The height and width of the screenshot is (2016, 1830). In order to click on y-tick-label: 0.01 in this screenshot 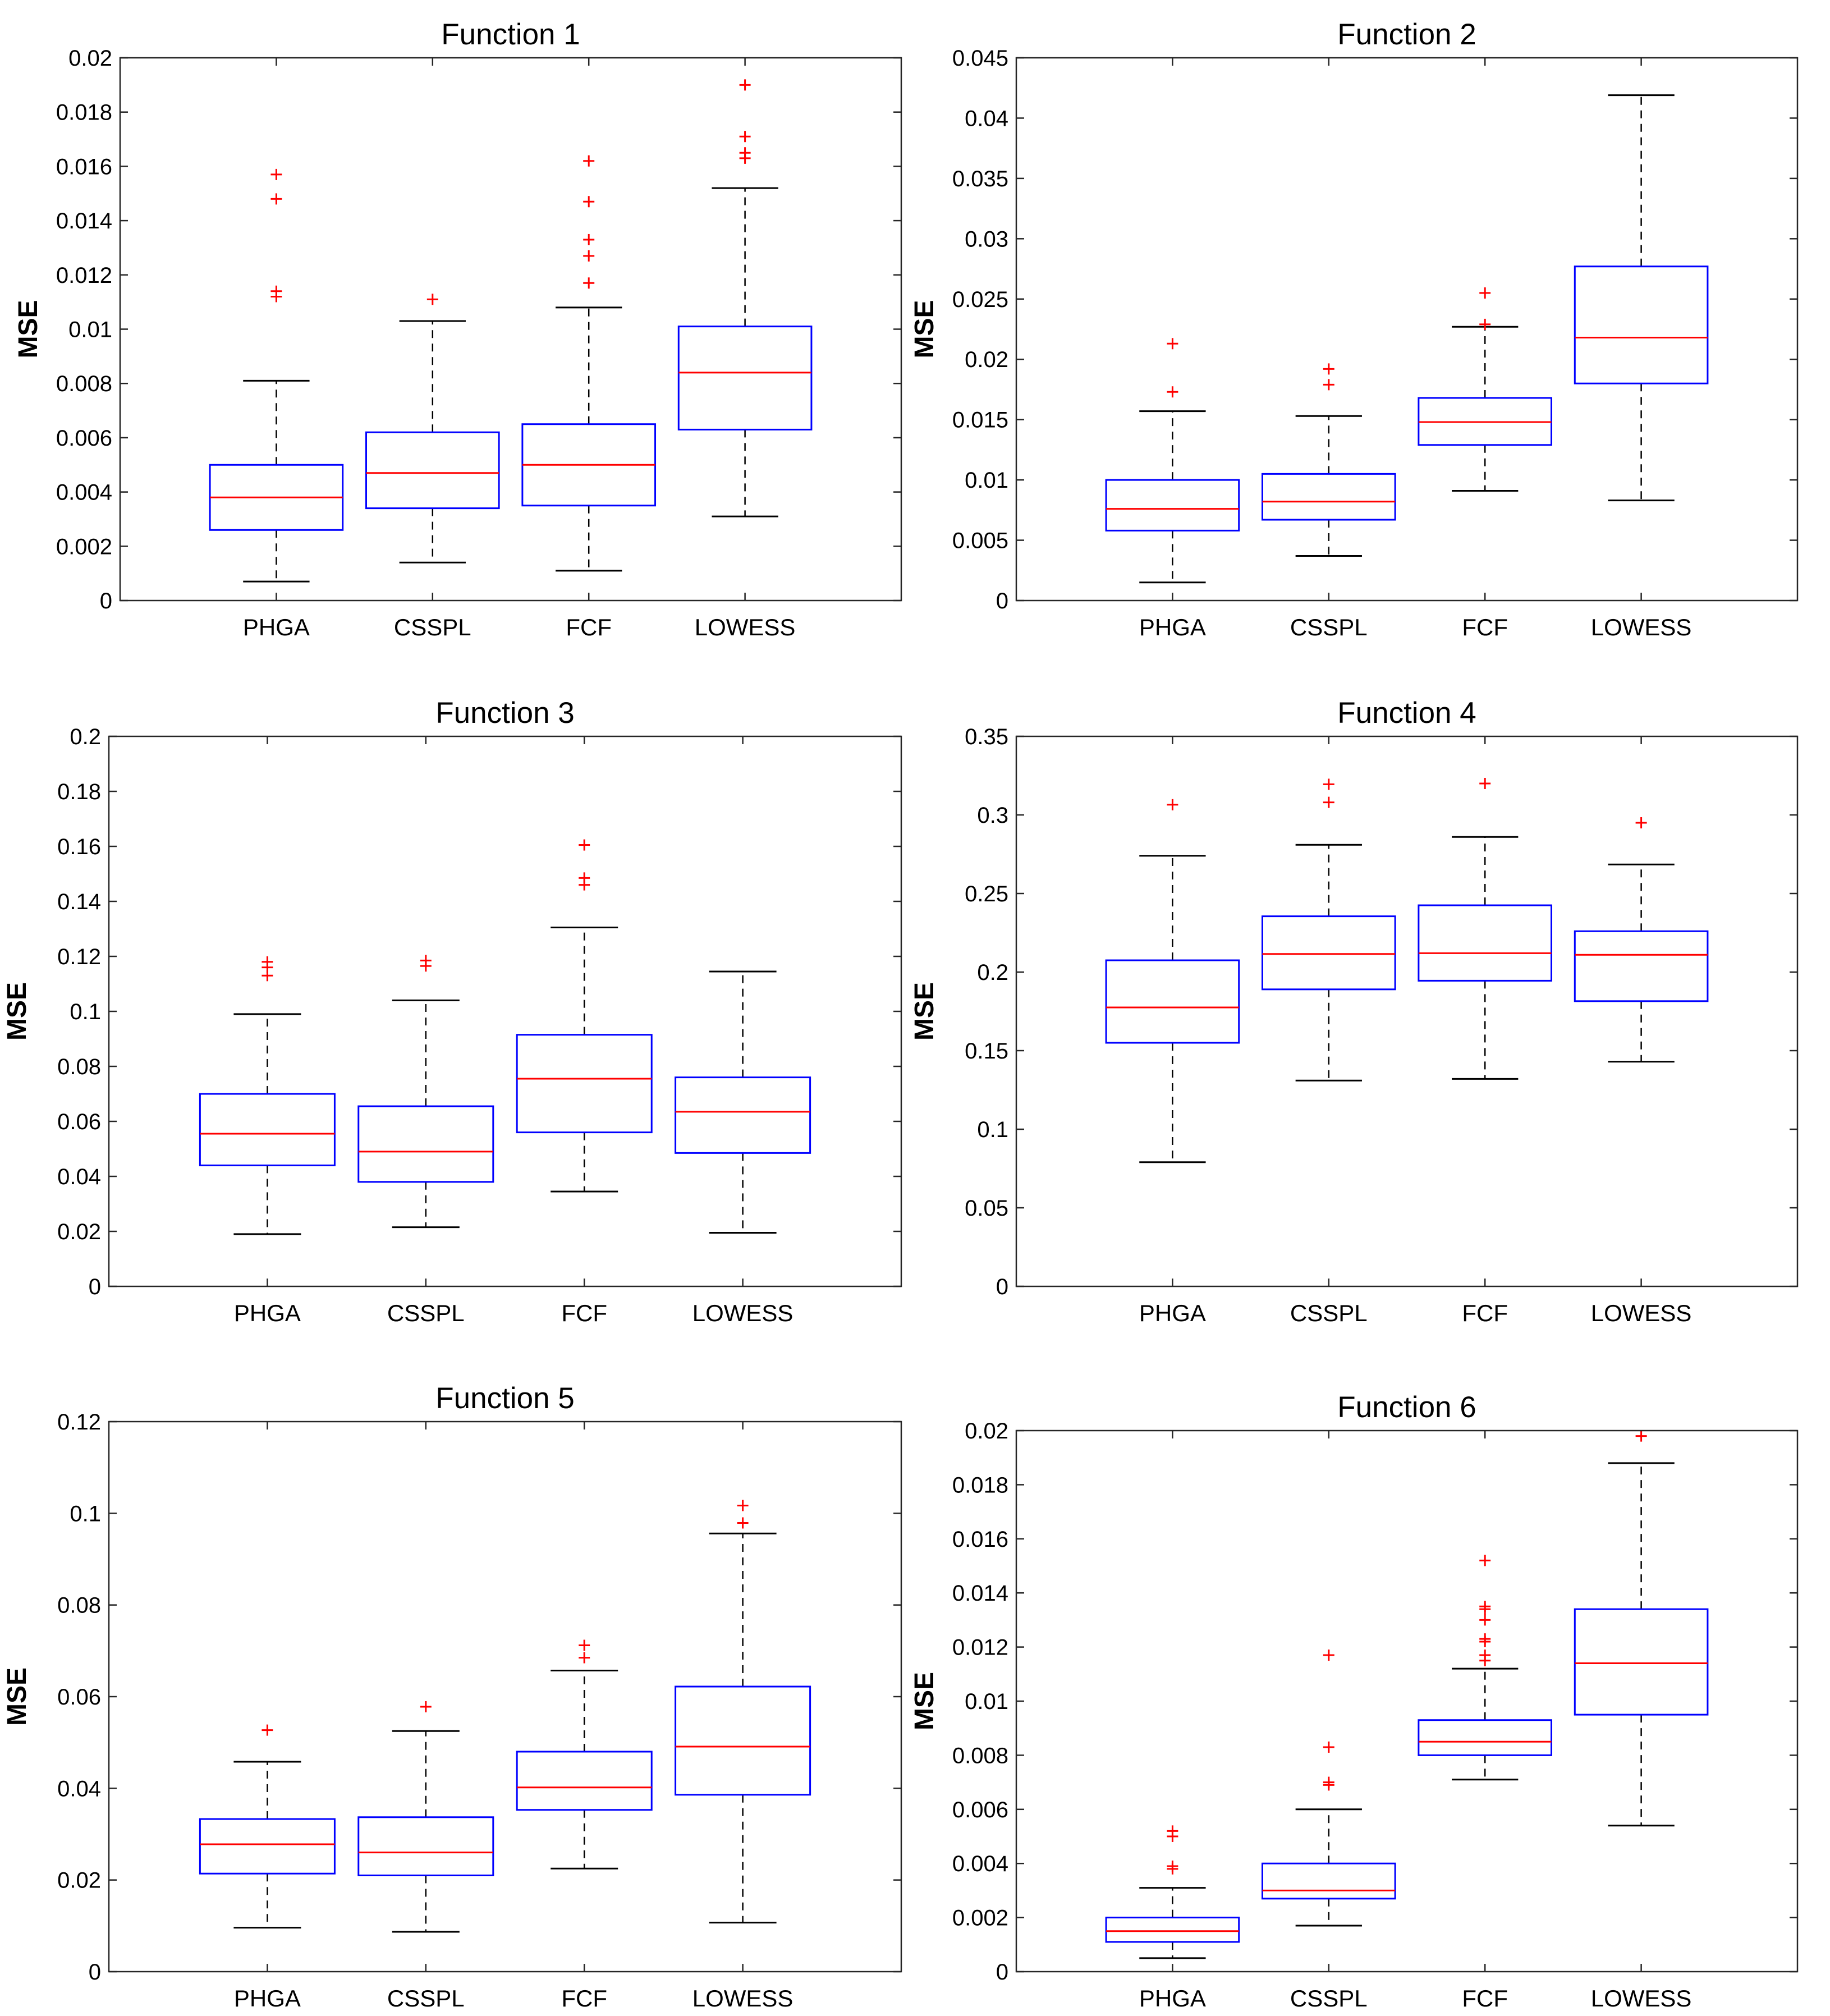, I will do `click(90, 330)`.